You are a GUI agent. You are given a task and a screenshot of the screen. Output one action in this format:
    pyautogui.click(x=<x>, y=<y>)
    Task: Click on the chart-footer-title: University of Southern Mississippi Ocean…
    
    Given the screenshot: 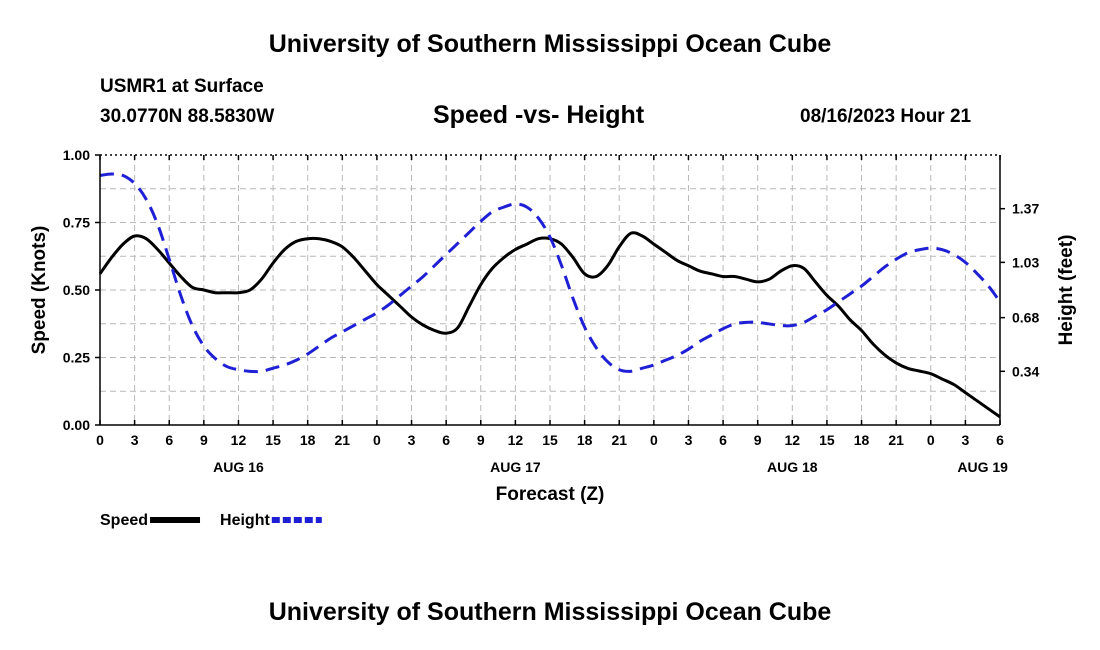 What is the action you would take?
    pyautogui.click(x=550, y=612)
    